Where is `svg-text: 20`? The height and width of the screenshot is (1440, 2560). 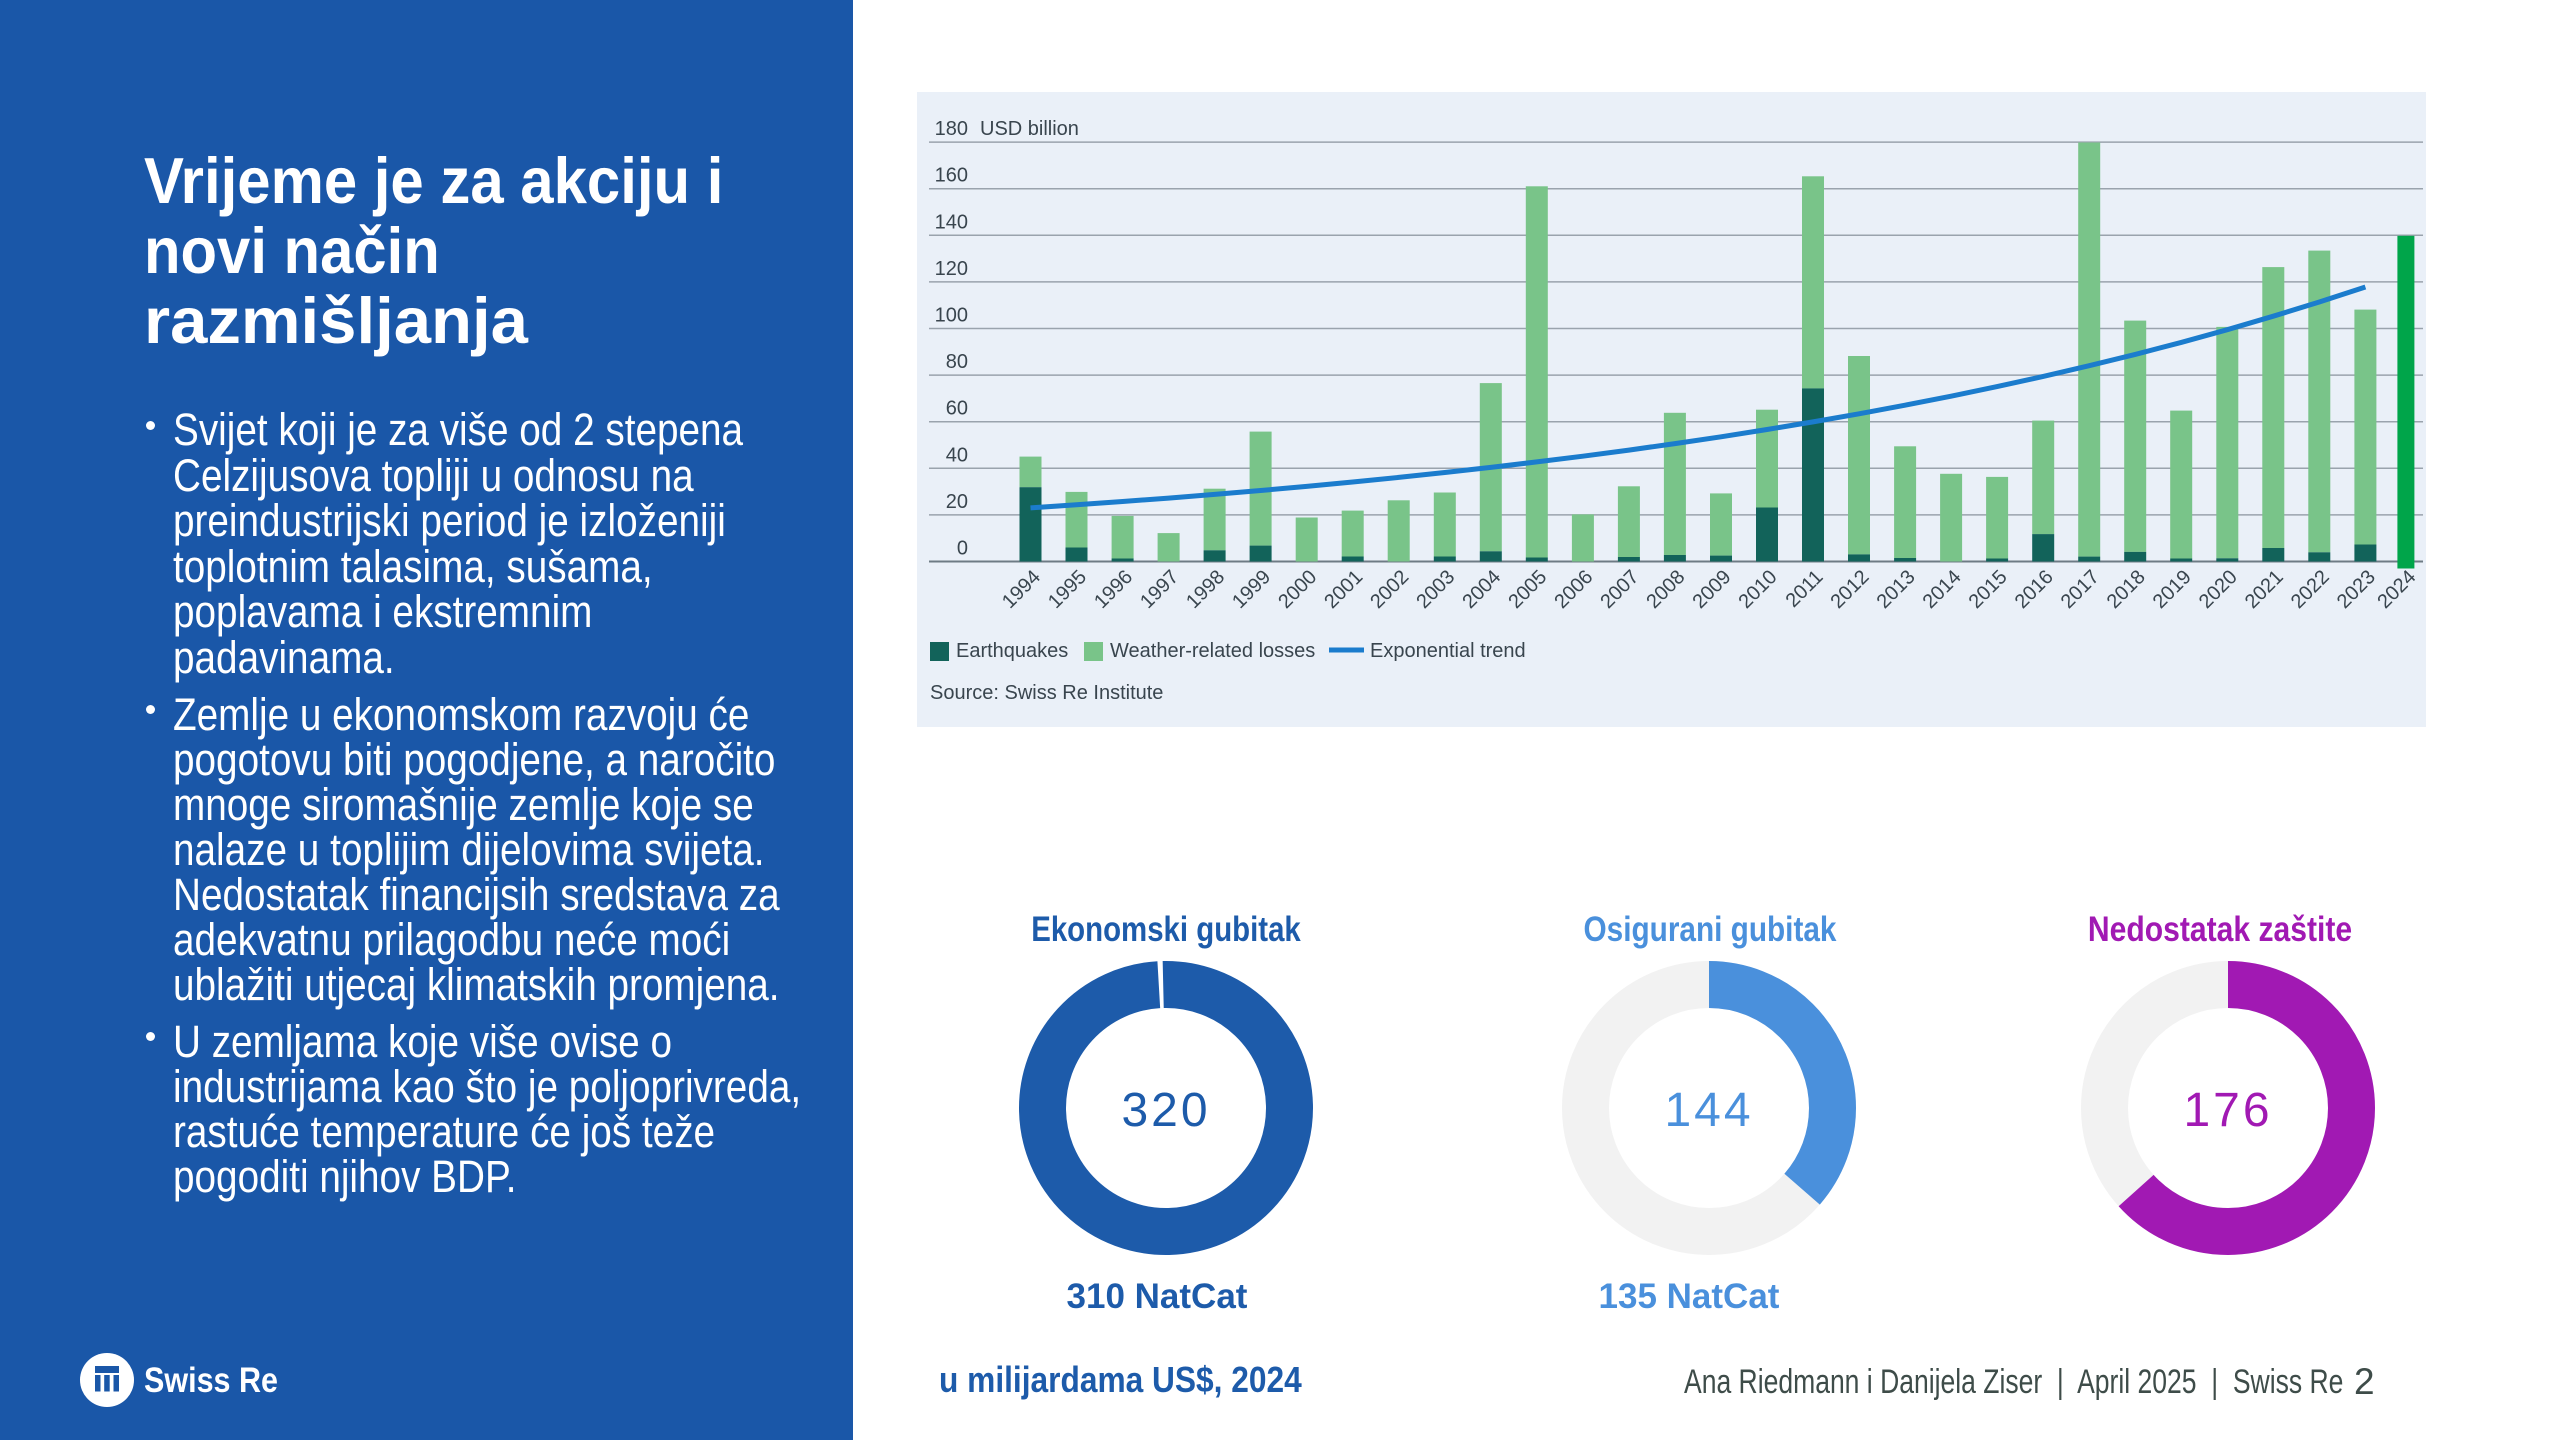
svg-text: 20 is located at coordinates (957, 502).